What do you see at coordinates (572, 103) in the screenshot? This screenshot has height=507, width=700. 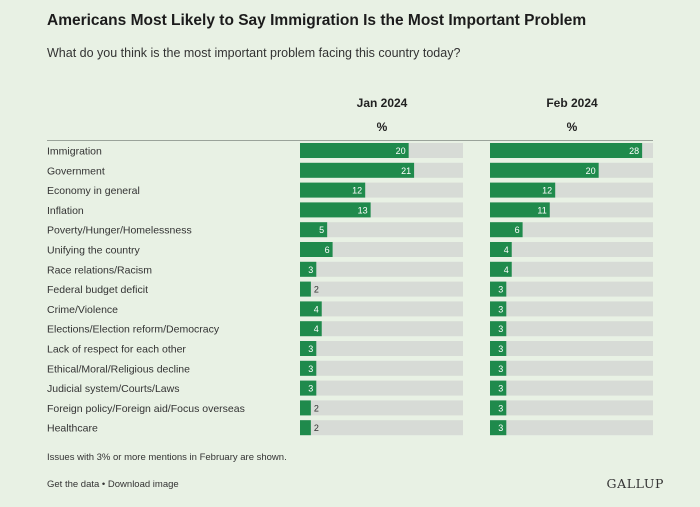 I see `panel-header-feb: Feb 2024` at bounding box center [572, 103].